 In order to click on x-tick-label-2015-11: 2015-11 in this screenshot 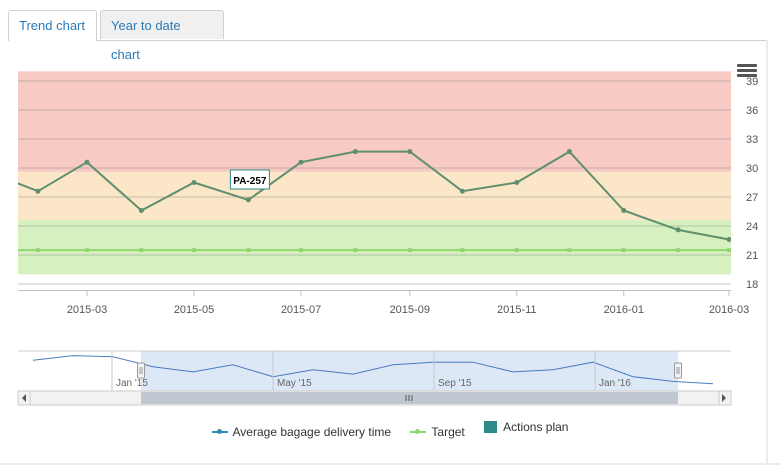, I will do `click(517, 310)`.